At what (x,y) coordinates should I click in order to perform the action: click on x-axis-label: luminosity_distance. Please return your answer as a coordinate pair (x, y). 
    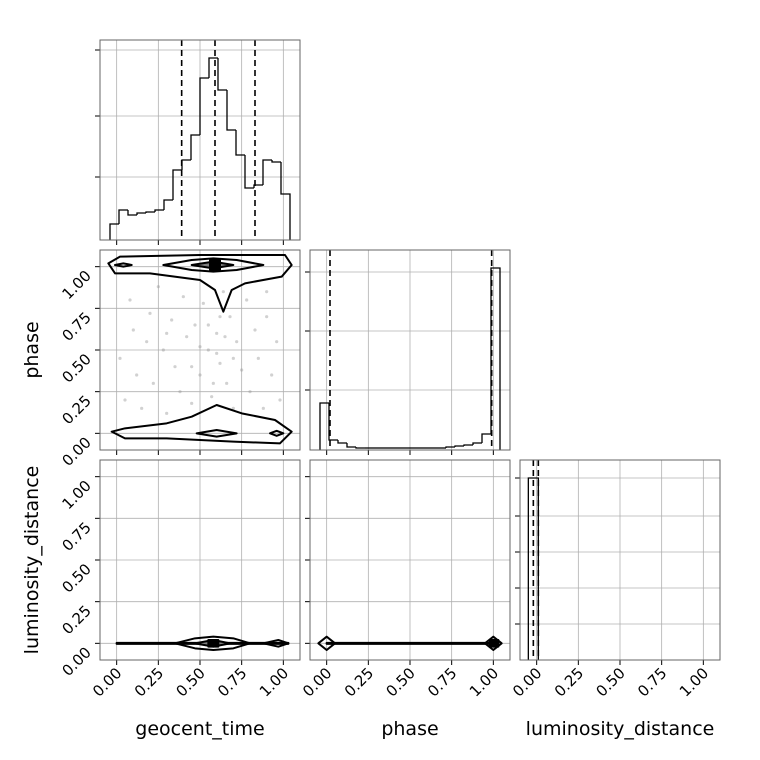
    Looking at the image, I should click on (620, 729).